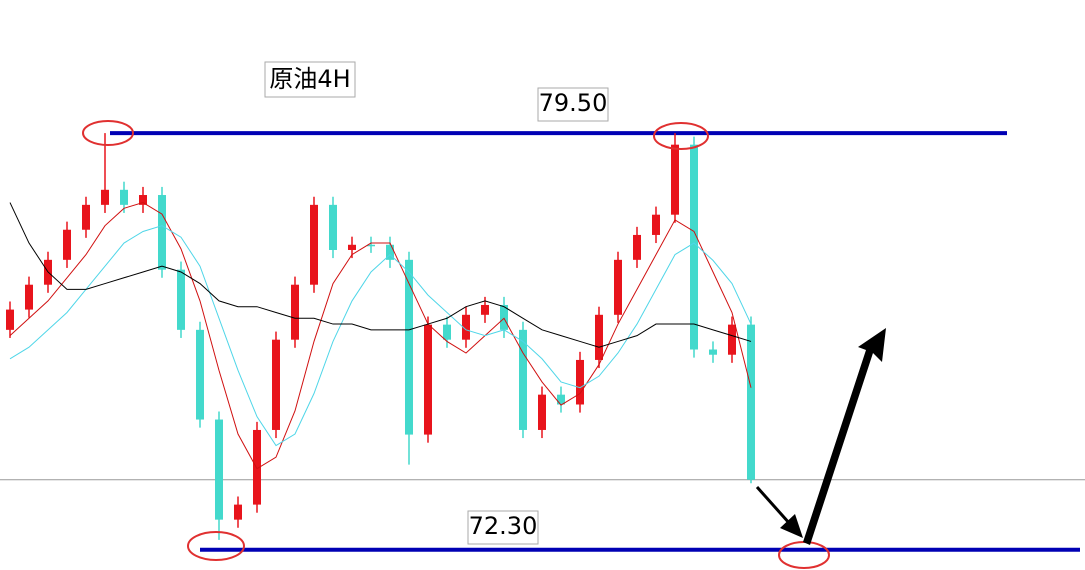 The image size is (1085, 570). I want to click on arrow-head, so click(791, 526).